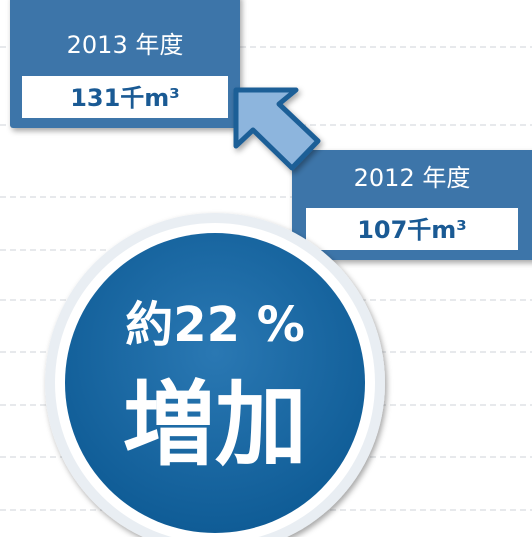 The height and width of the screenshot is (537, 532). I want to click on year-label: 2013 年度, so click(125, 45).